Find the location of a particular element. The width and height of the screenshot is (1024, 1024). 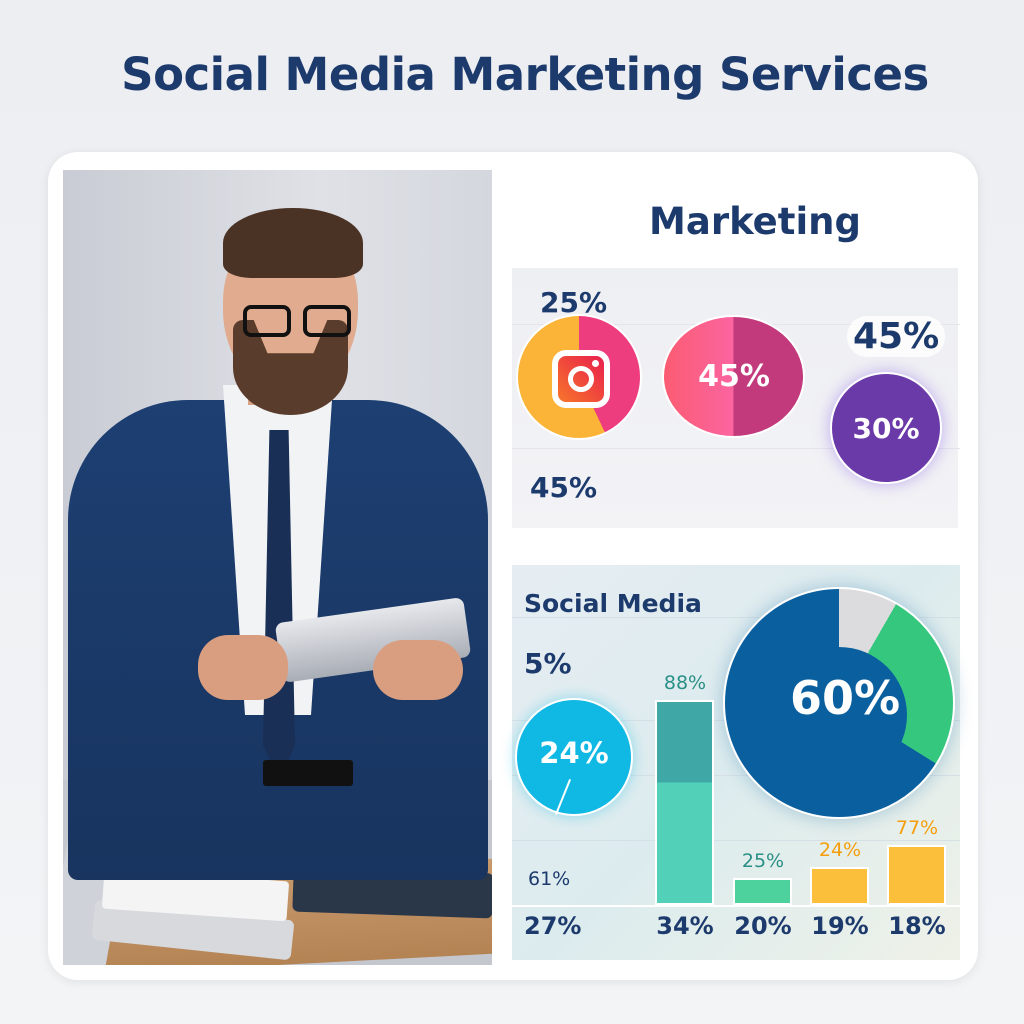

social-media-title: Social Media is located at coordinates (613, 603).